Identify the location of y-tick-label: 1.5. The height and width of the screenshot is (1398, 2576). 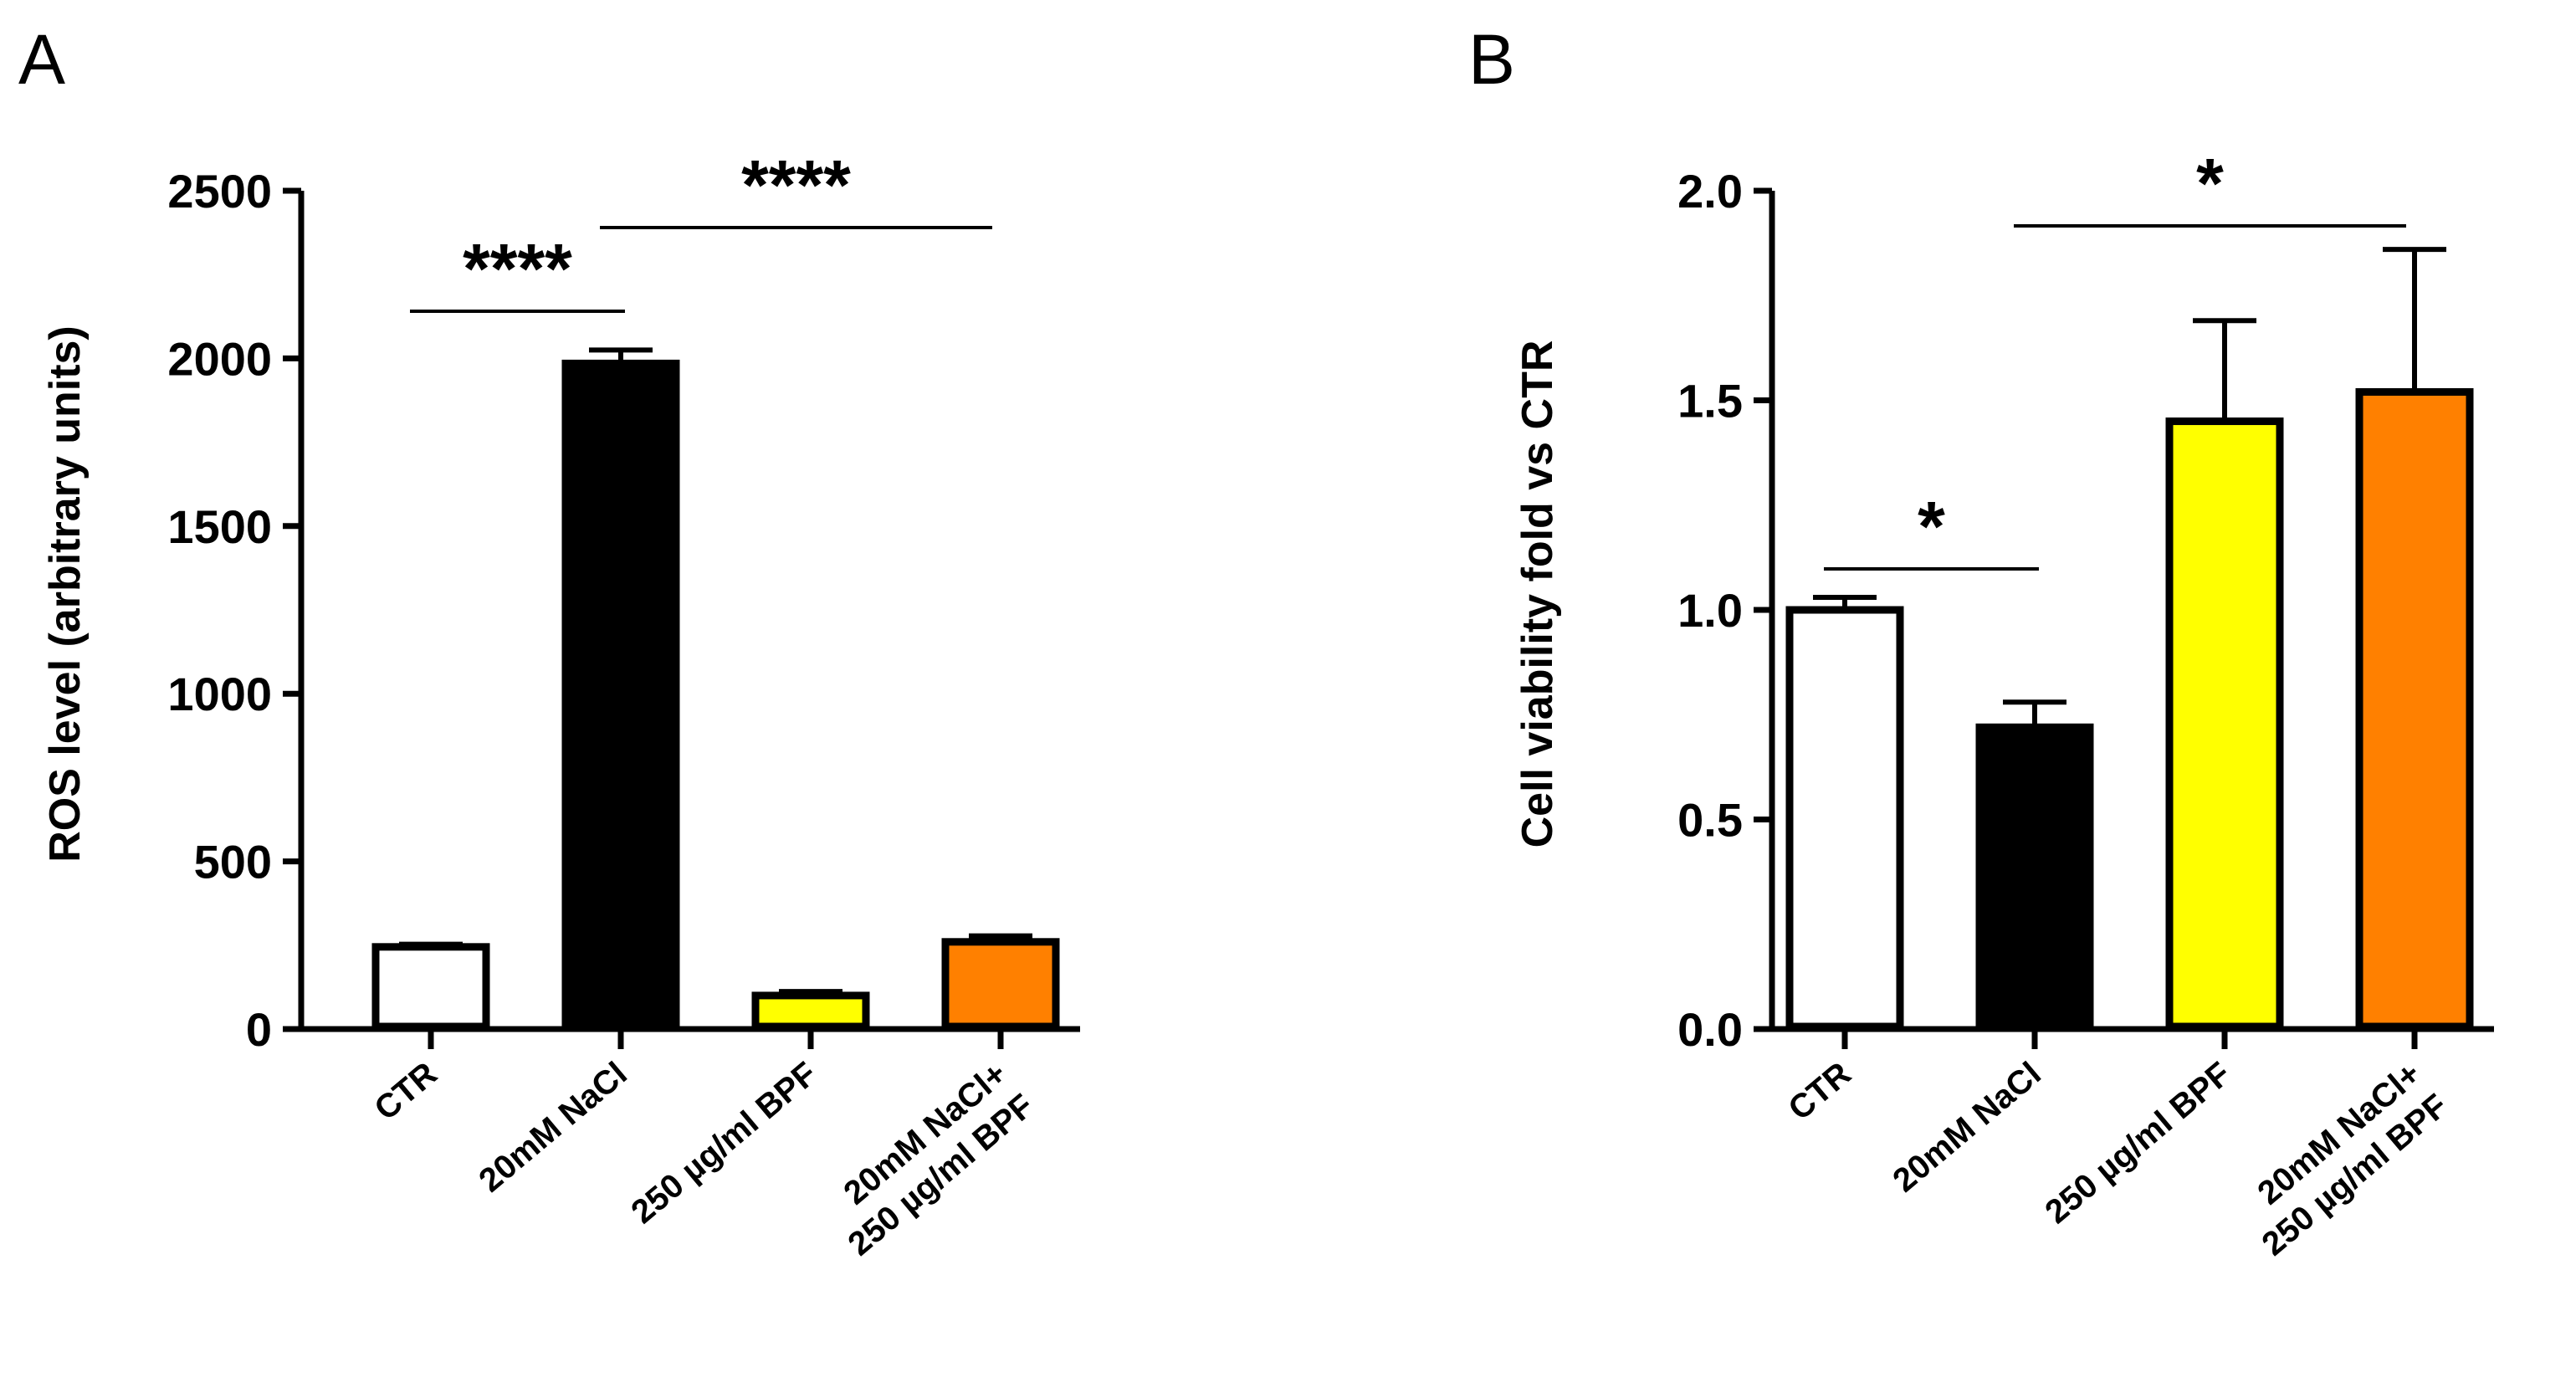
(1710, 401).